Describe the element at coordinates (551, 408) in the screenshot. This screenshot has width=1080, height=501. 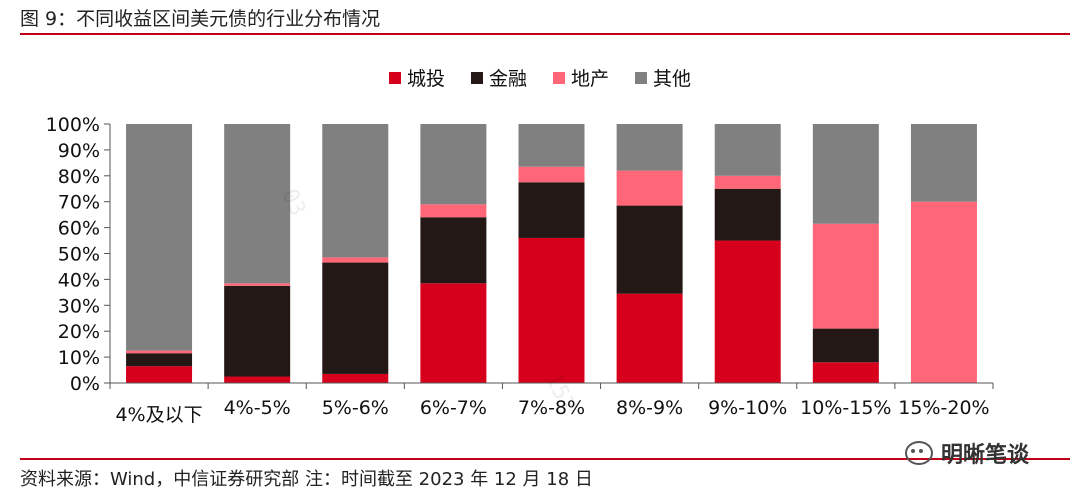
I see `x-tick-label: 7%-8%` at that location.